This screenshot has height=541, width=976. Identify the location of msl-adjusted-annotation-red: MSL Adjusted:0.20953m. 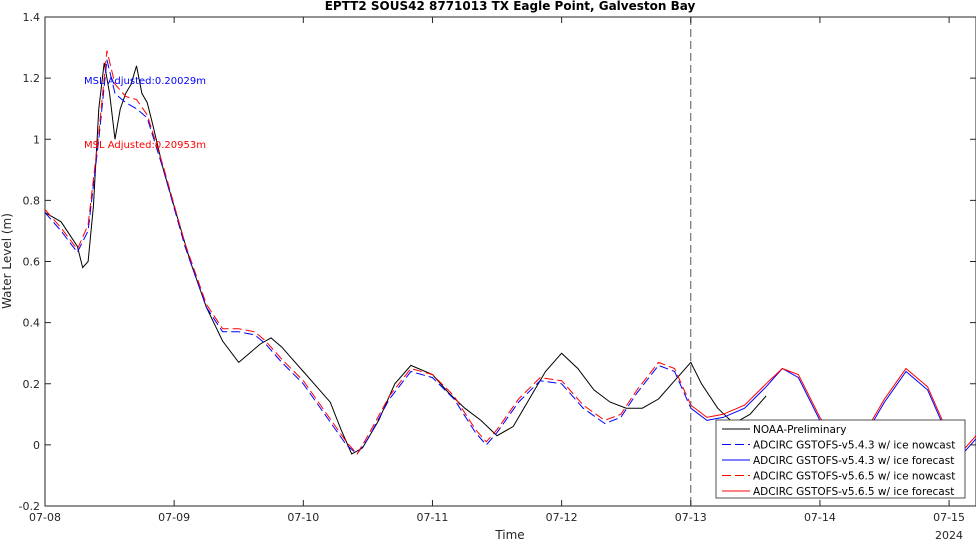
(145, 145).